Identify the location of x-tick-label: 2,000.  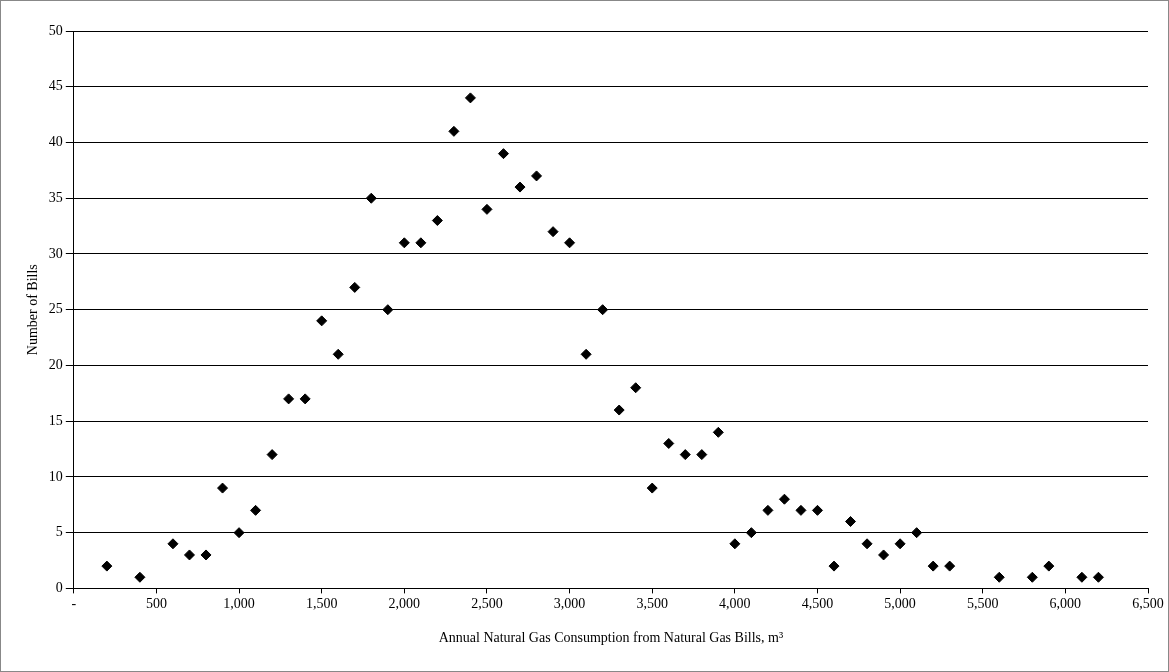
(404, 604).